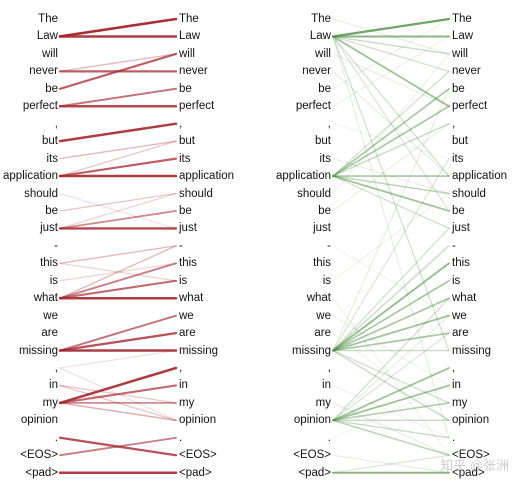 The width and height of the screenshot is (517, 490). What do you see at coordinates (323, 141) in the screenshot?
I see `right-panel-source-token-but: but` at bounding box center [323, 141].